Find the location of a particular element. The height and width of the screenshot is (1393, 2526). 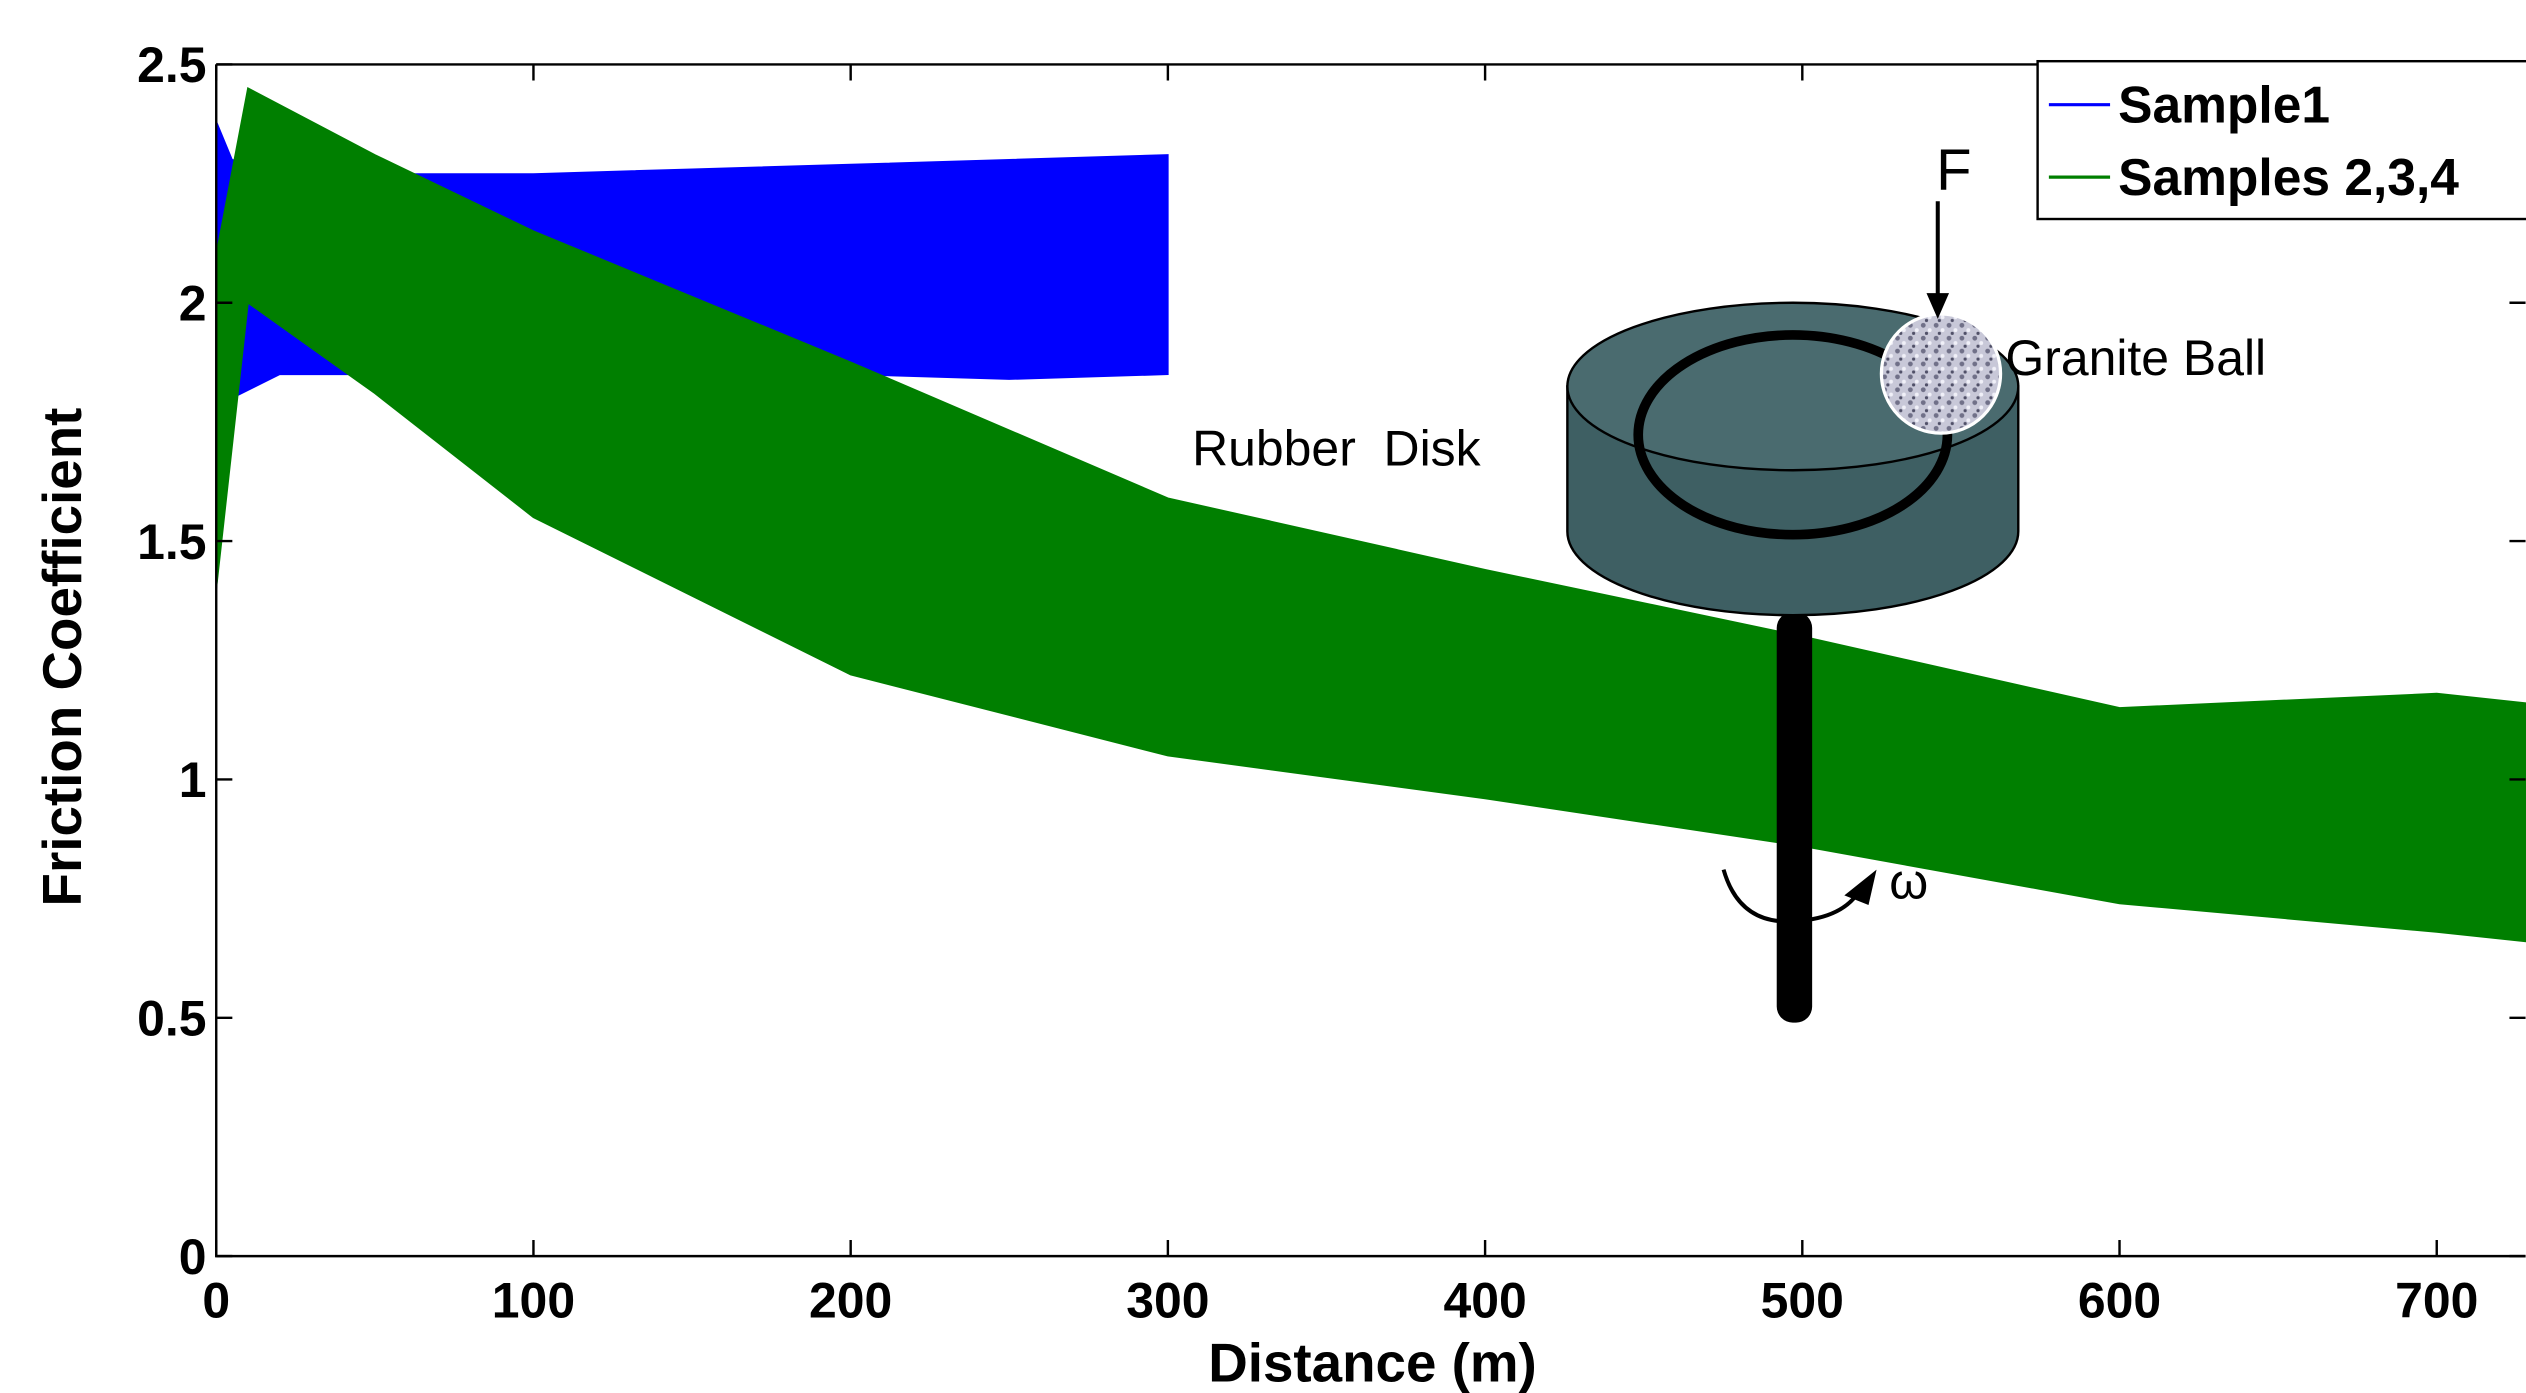

wear-track is located at coordinates (1793, 435).